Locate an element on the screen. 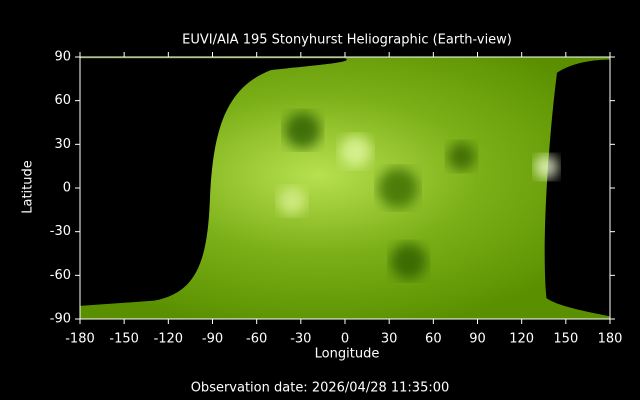  x-tick-label: -90 is located at coordinates (212, 339).